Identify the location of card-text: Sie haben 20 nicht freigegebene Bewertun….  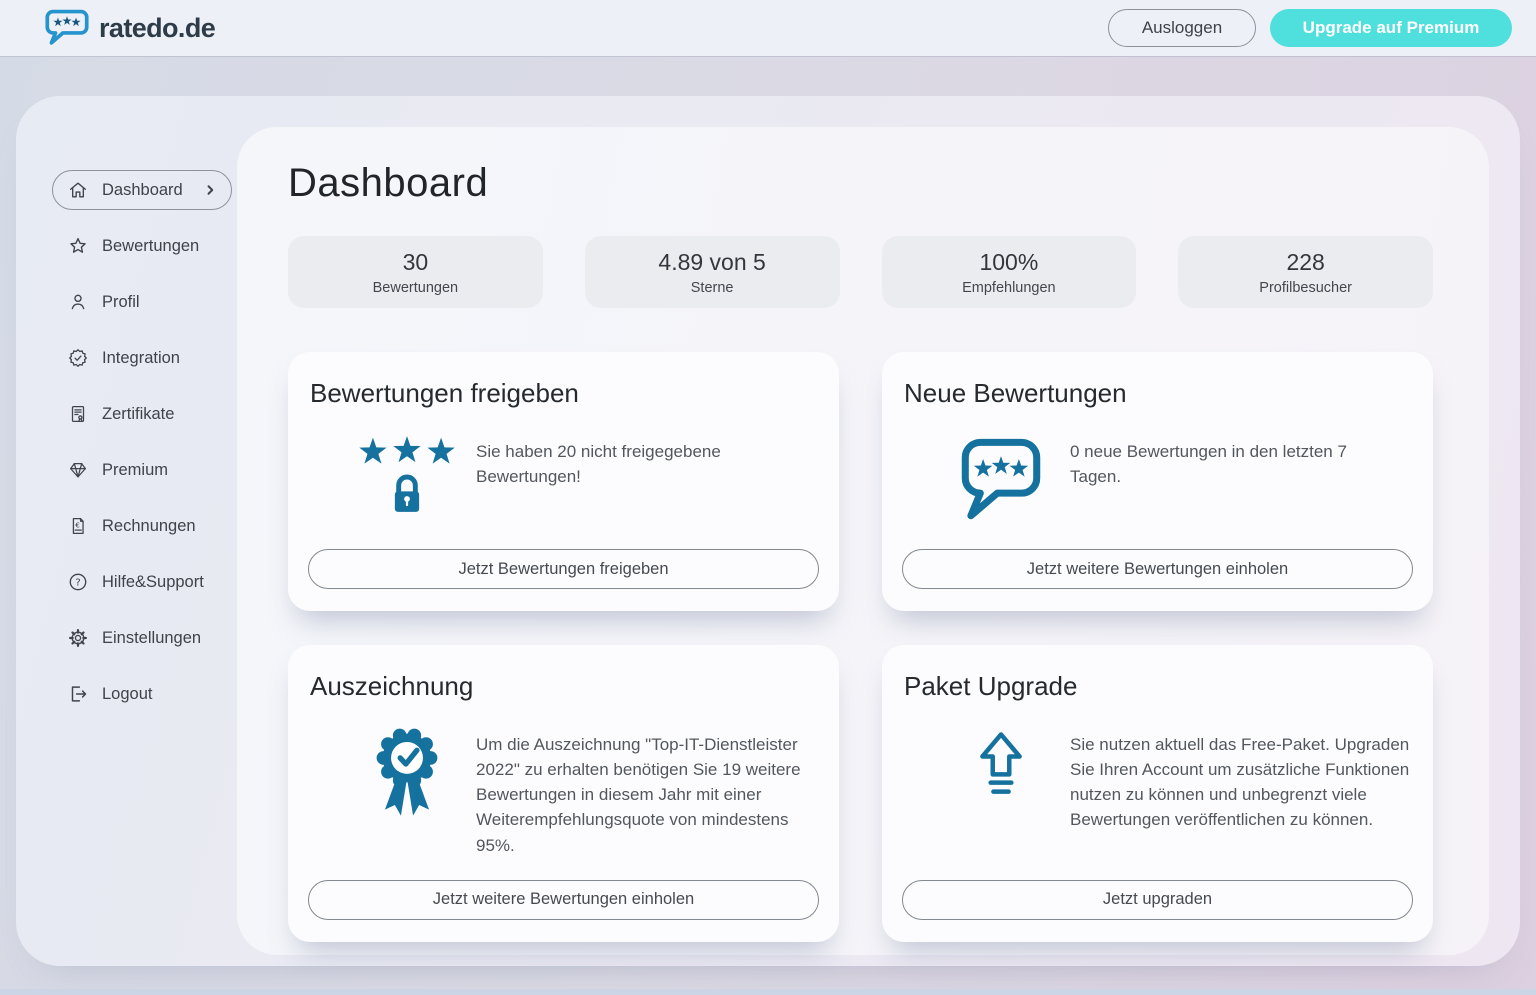
(598, 464).